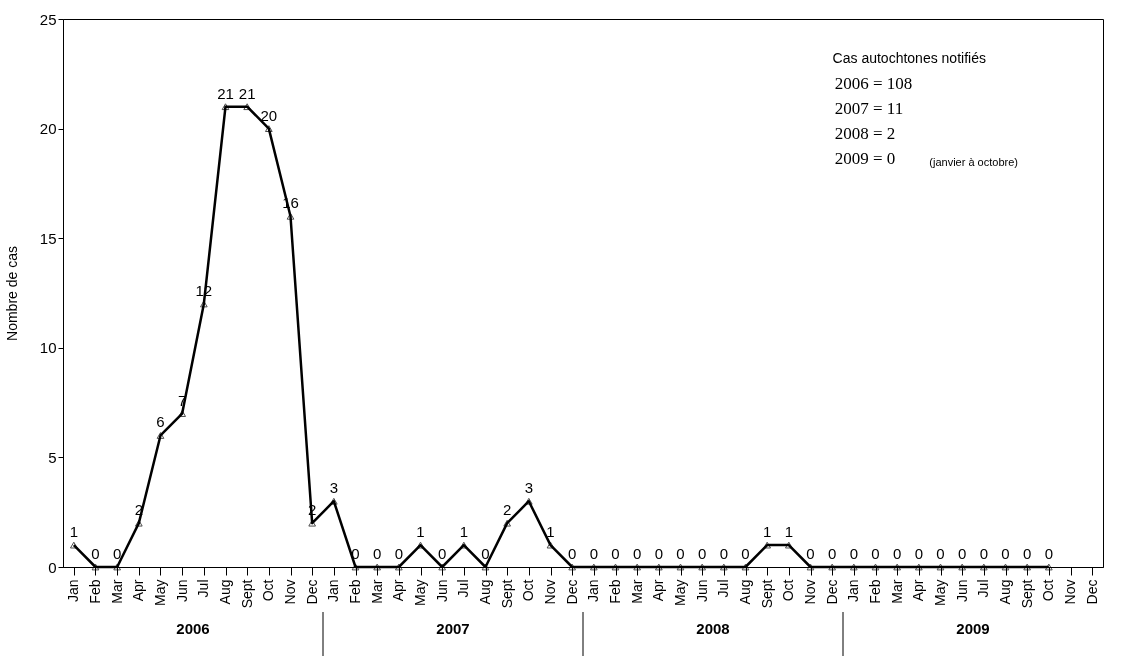  Describe the element at coordinates (48, 129) in the screenshot. I see `y-tick-label: 20` at that location.